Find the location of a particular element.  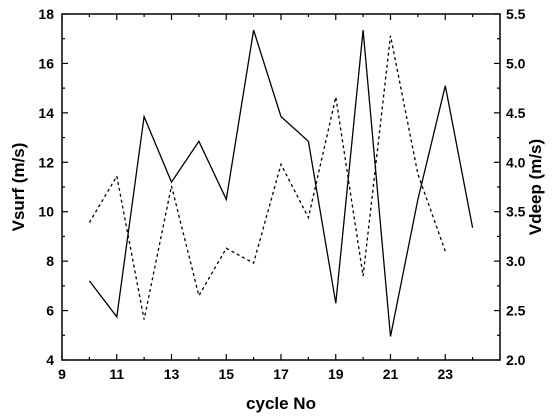

left-tick-label: 8 is located at coordinates (50, 261).